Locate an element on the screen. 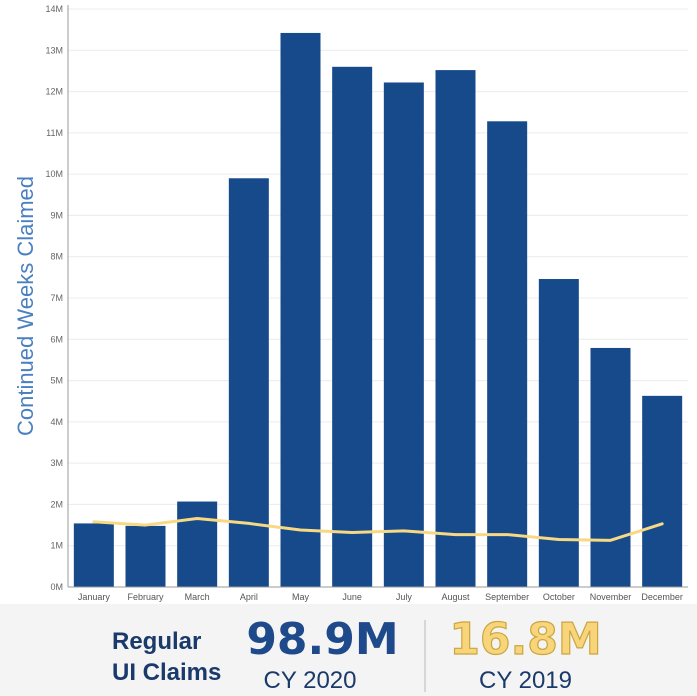 This screenshot has width=697, height=696. total-2020-value: 98.9M is located at coordinates (322, 639).